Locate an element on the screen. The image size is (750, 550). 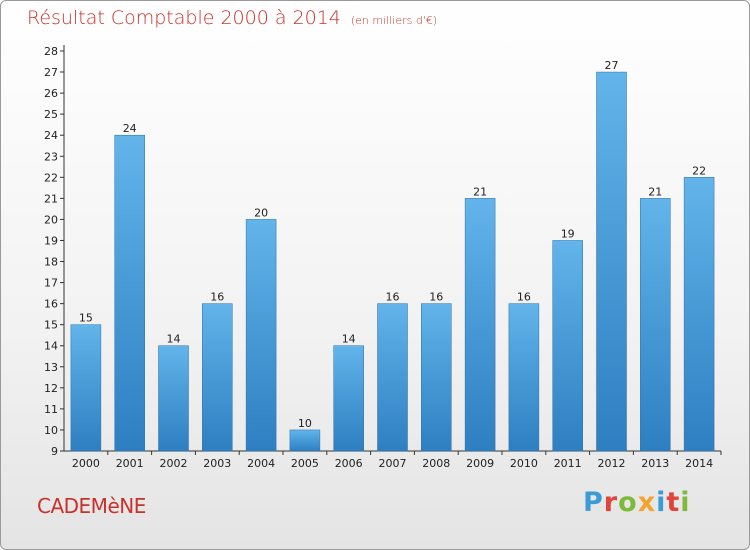
x-tick-label: 2010 is located at coordinates (524, 463).